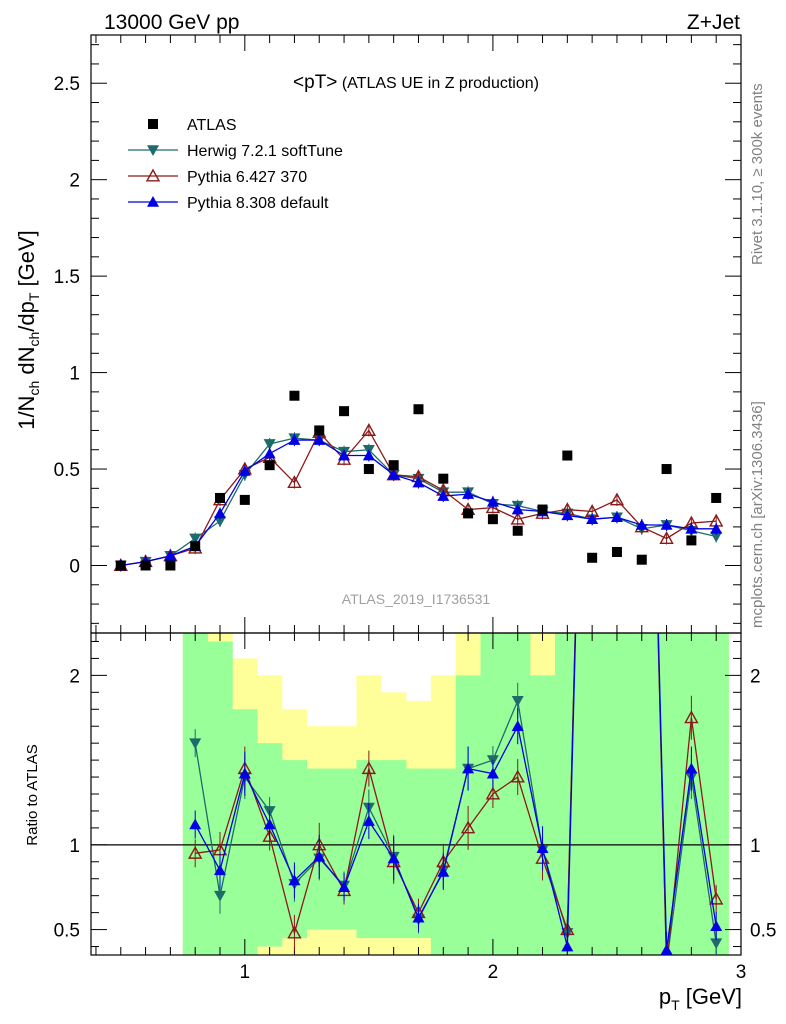  What do you see at coordinates (763, 931) in the screenshot?
I see `ratio-y-tick-label-right: 0.5` at bounding box center [763, 931].